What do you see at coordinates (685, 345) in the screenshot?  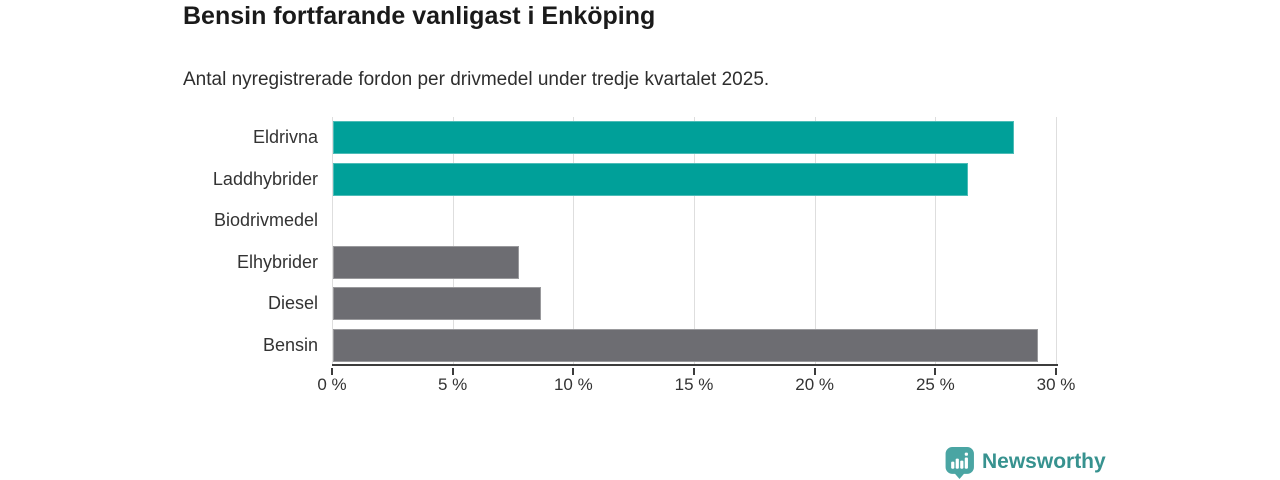 I see `bar-bensin` at bounding box center [685, 345].